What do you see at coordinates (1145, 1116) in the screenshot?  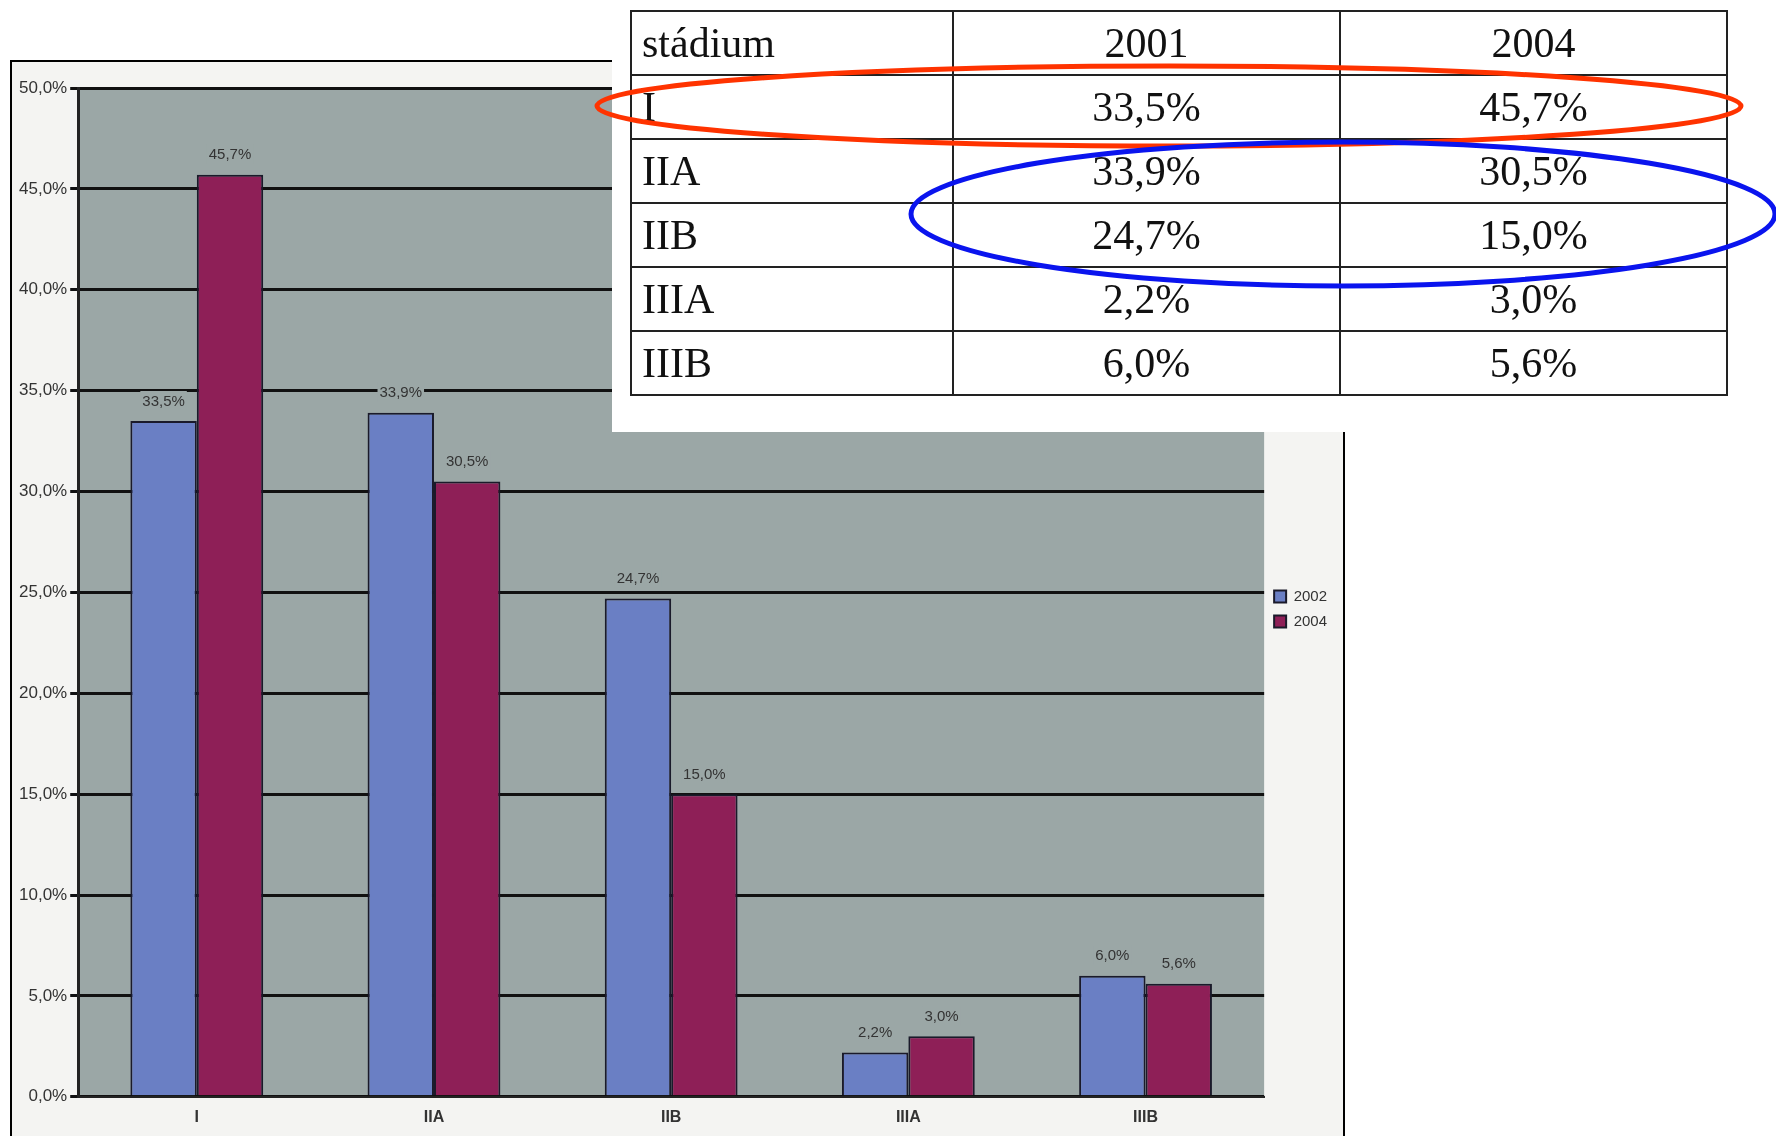 I see `x-tick-label: IIIB` at bounding box center [1145, 1116].